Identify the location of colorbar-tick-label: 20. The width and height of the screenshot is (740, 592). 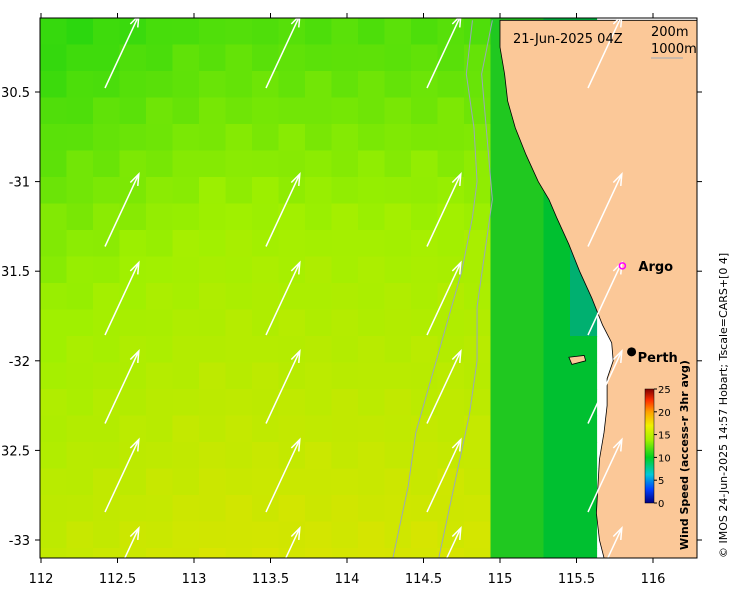
(664, 413).